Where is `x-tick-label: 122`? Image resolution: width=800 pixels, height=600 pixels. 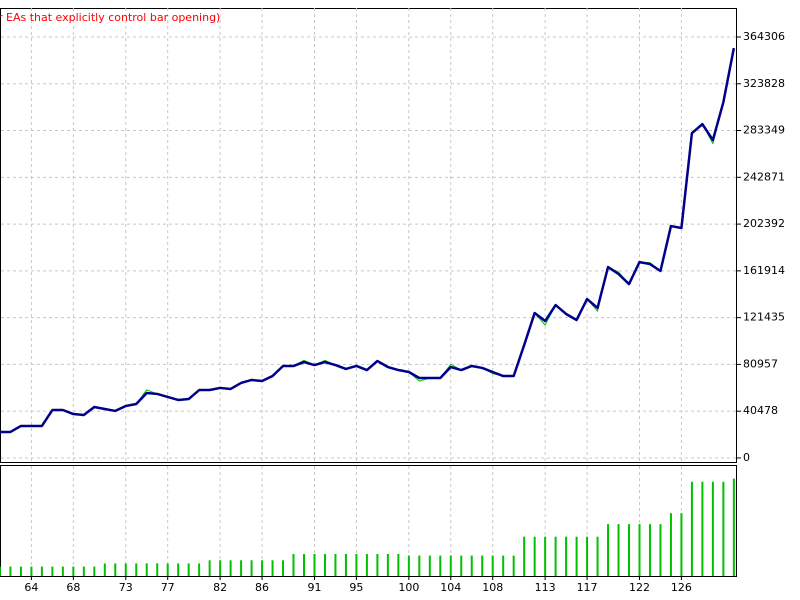
x-tick-label: 122 is located at coordinates (639, 587).